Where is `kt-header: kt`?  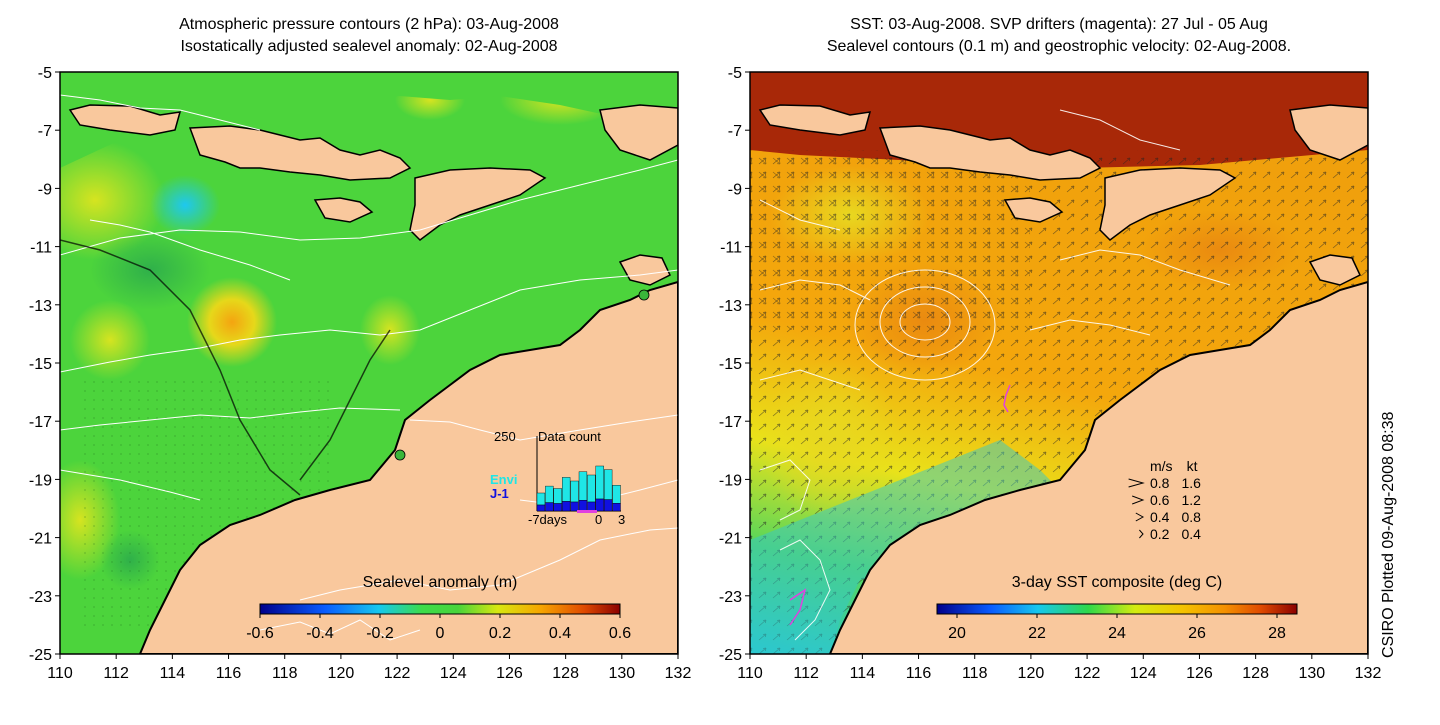 kt-header: kt is located at coordinates (1192, 466).